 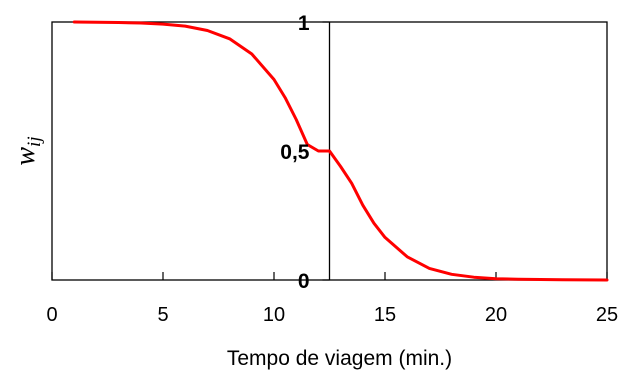 I want to click on y-axis-label: wij, so click(x=27, y=150).